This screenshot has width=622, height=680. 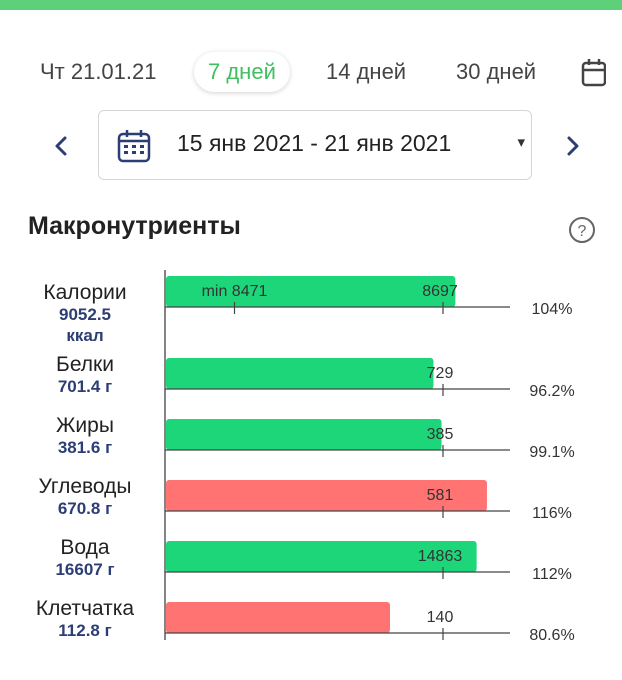 What do you see at coordinates (85, 325) in the screenshot?
I see `nutrient-value: 9052.5 ккал` at bounding box center [85, 325].